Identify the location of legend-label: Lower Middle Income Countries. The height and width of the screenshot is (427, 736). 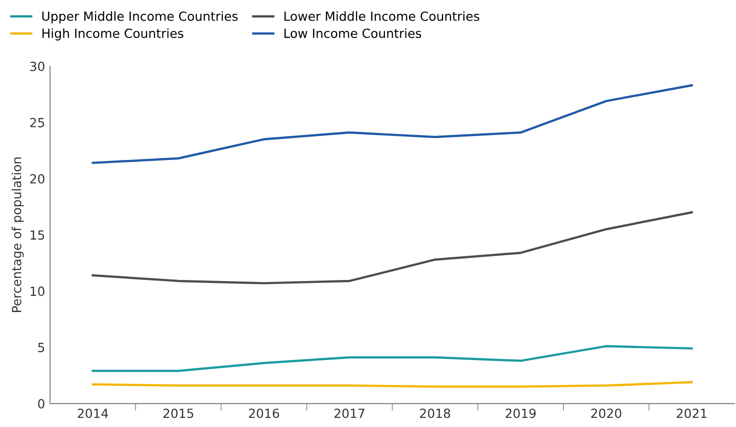
(382, 16).